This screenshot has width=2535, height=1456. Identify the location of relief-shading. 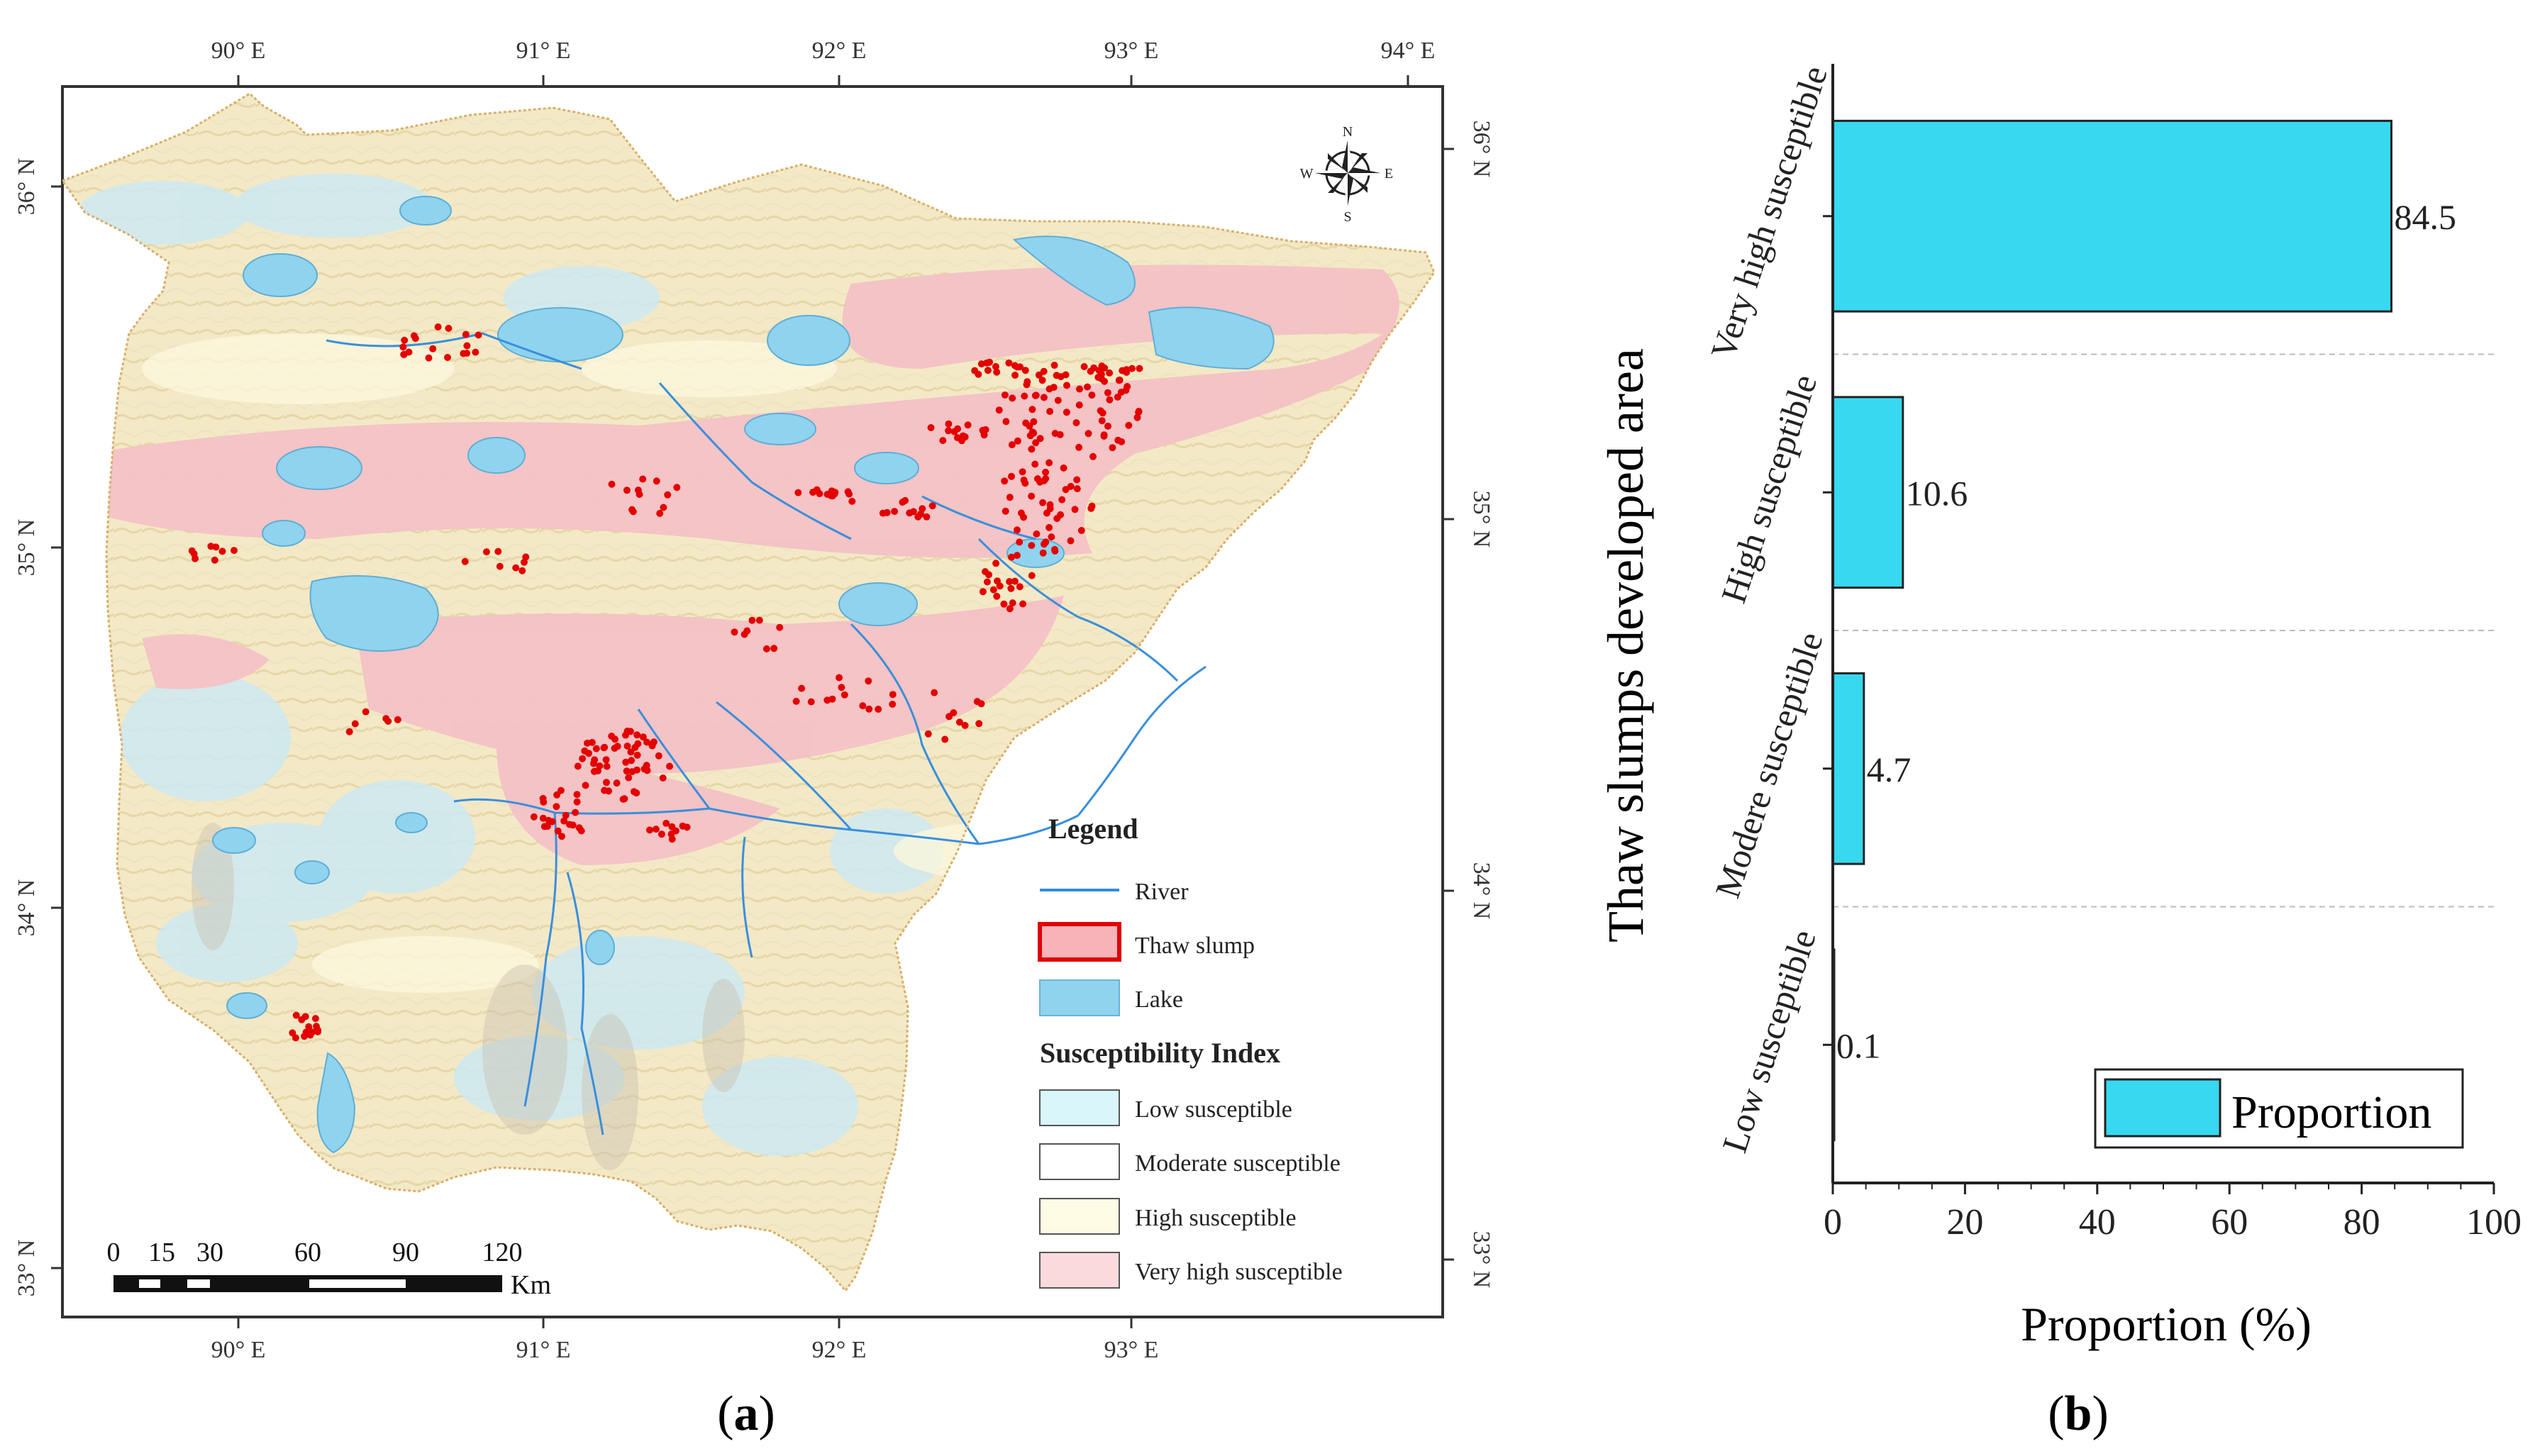
(468, 996).